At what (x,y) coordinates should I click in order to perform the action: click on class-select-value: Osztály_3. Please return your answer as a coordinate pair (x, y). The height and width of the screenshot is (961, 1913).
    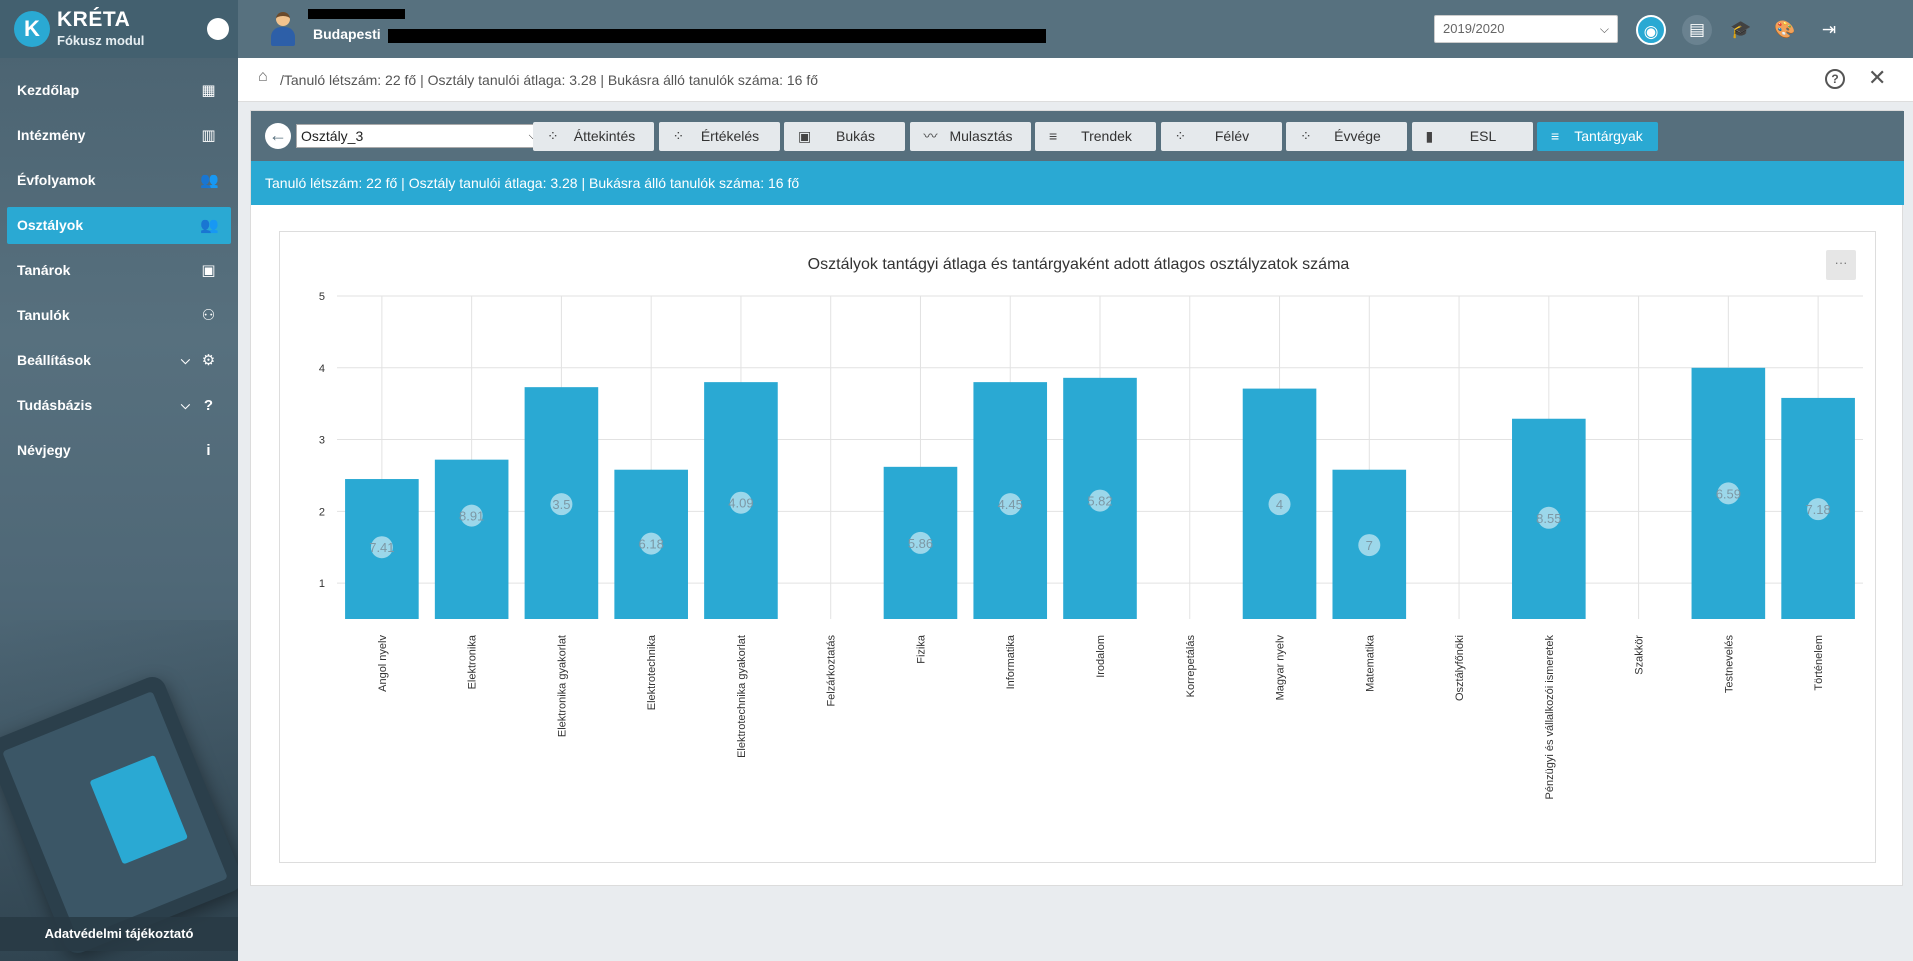
    Looking at the image, I should click on (332, 136).